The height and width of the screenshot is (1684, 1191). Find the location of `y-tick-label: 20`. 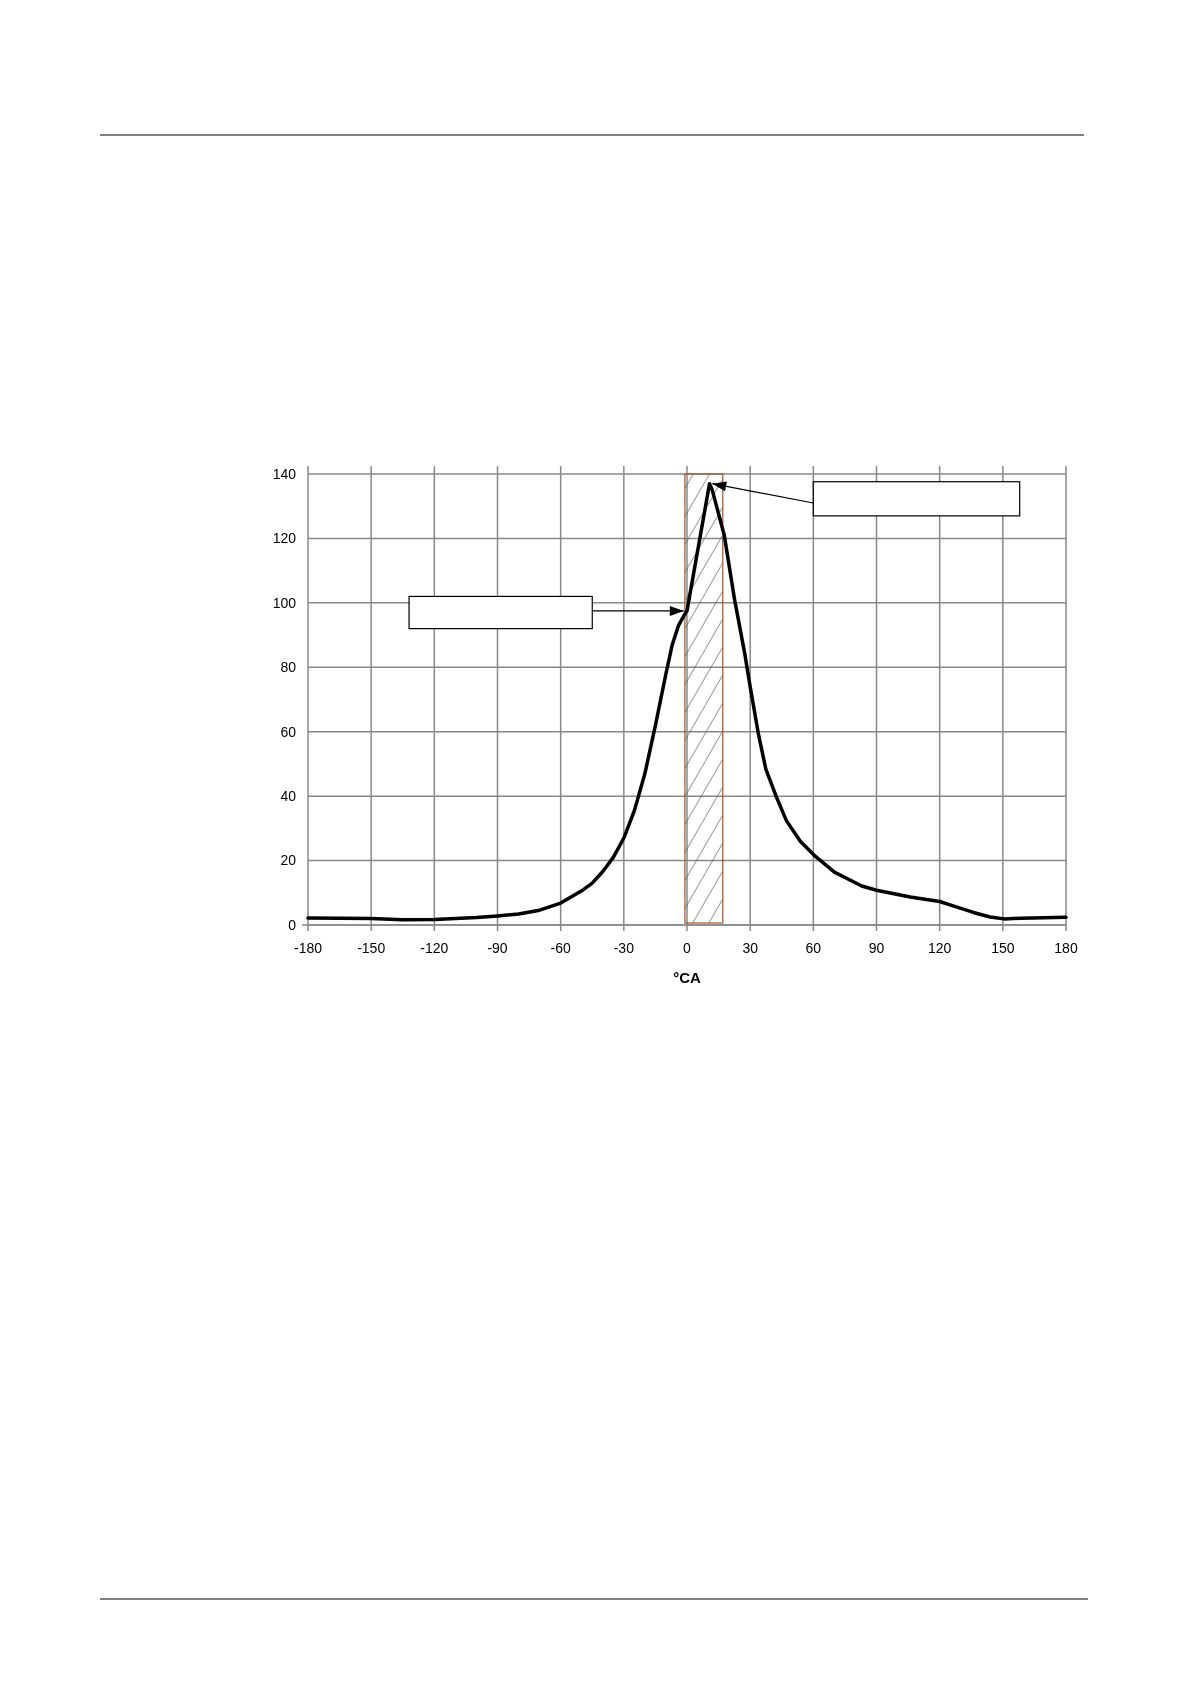

y-tick-label: 20 is located at coordinates (288, 860).